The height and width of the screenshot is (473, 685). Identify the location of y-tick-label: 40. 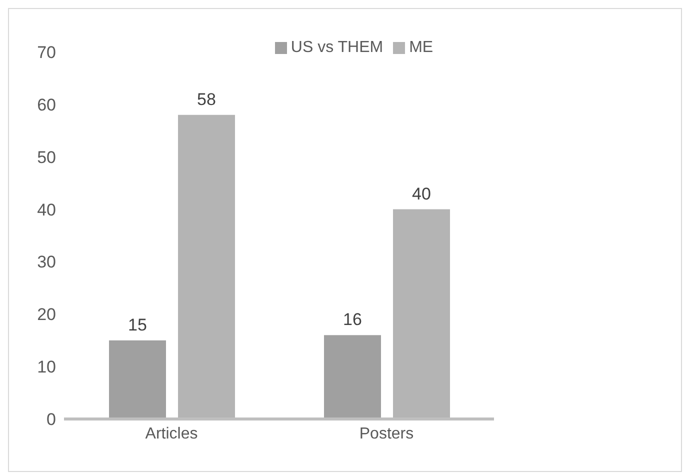
(46, 210).